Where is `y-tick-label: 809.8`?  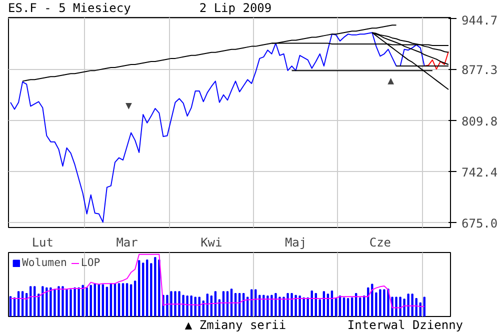
y-tick-label: 809.8 is located at coordinates (480, 121).